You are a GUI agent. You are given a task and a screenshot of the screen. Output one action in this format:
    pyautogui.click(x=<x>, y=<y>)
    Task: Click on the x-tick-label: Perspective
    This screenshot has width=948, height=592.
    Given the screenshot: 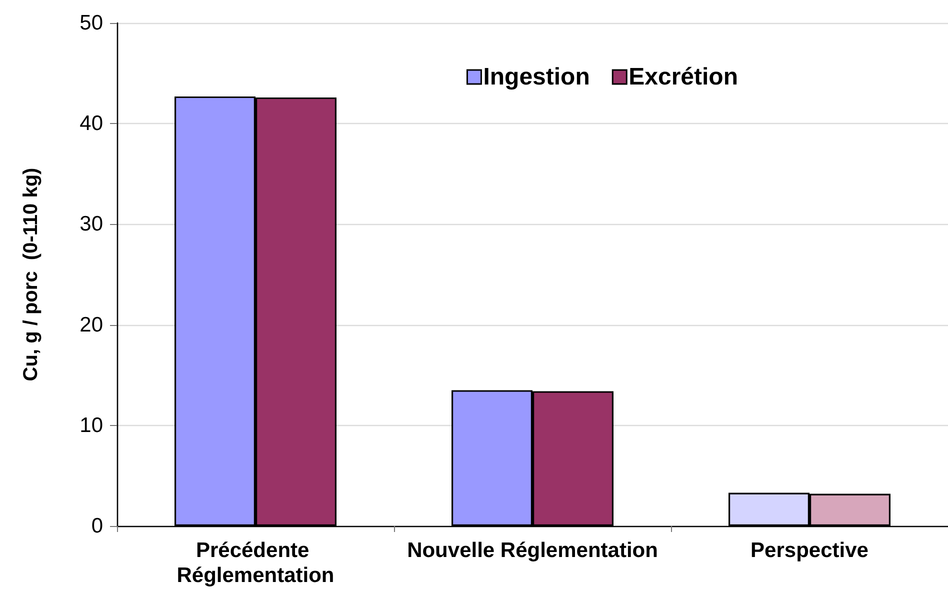 What is the action you would take?
    pyautogui.click(x=809, y=550)
    